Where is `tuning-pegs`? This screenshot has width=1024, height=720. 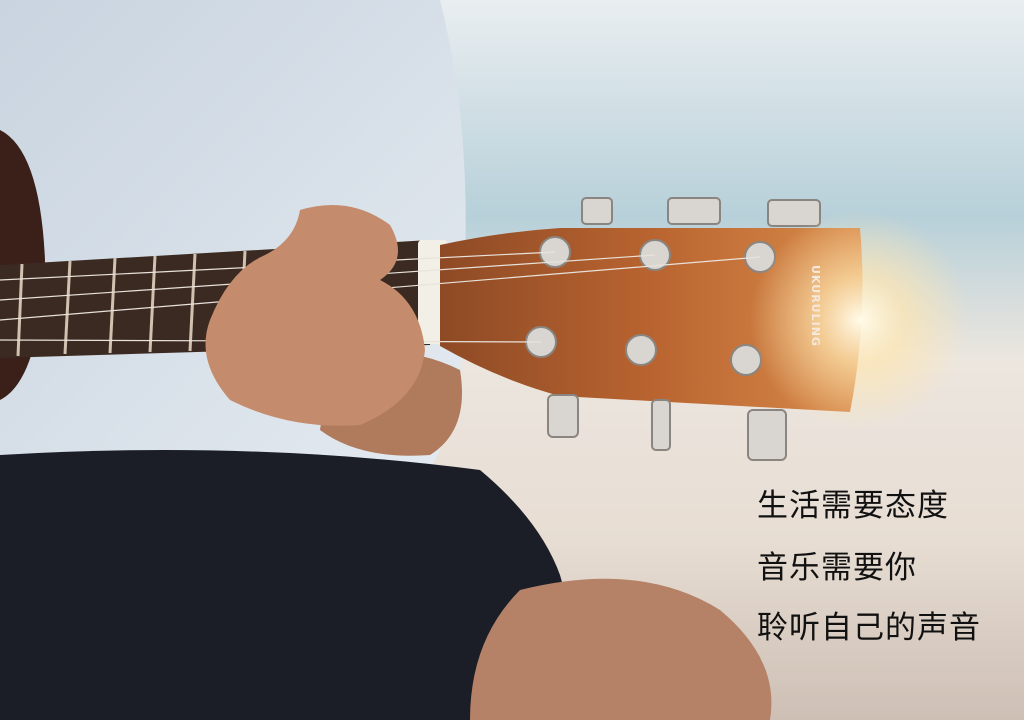
tuning-pegs is located at coordinates (673, 329).